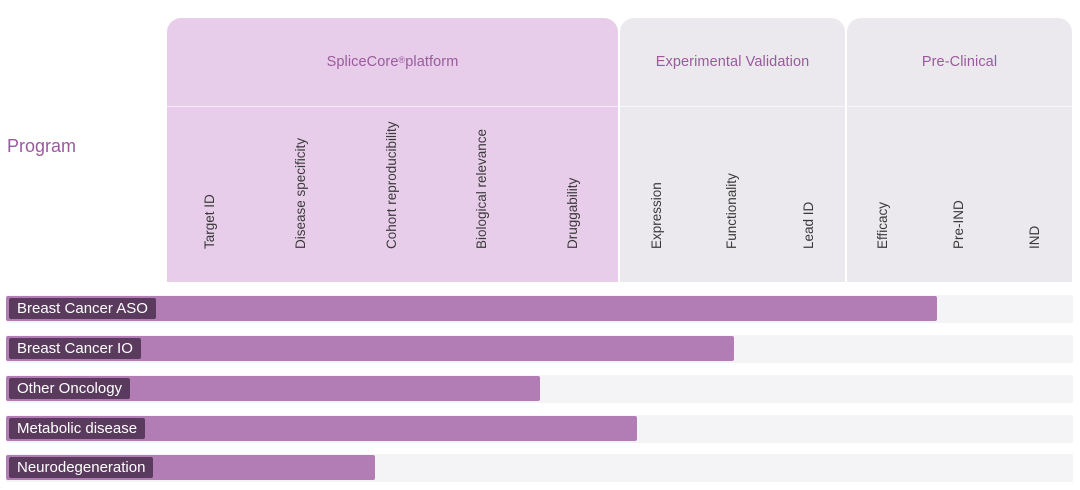 The image size is (1080, 490). I want to click on phase-title-main: Experimental Validation, so click(732, 62).